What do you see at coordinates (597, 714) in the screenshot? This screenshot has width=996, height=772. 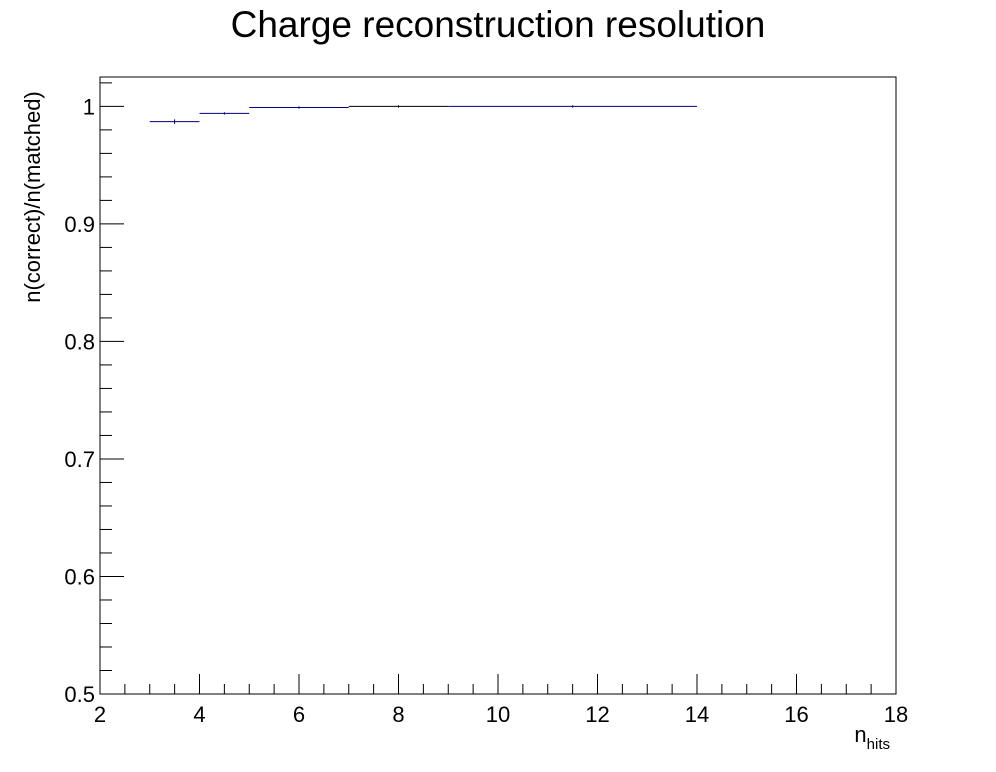 I see `x-tick-label: 12` at bounding box center [597, 714].